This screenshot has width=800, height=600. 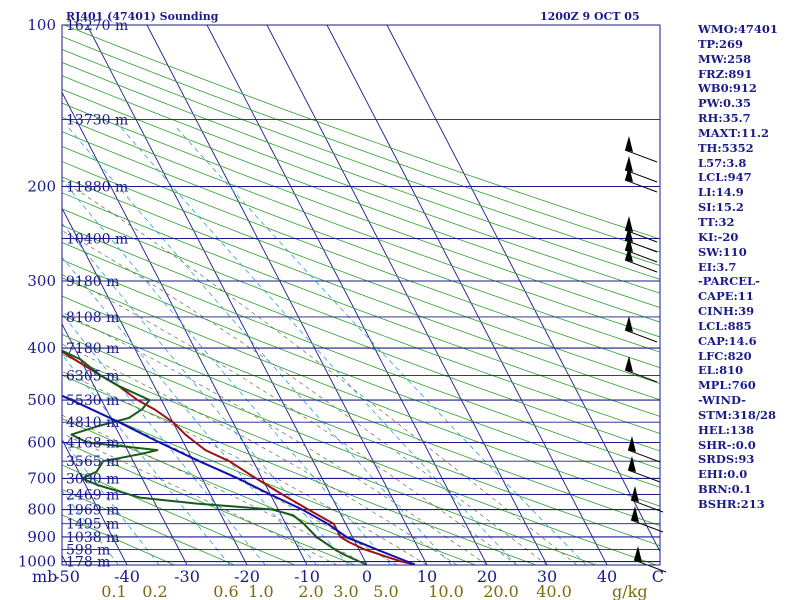 What do you see at coordinates (41, 443) in the screenshot?
I see `pressure-tick-label: 600` at bounding box center [41, 443].